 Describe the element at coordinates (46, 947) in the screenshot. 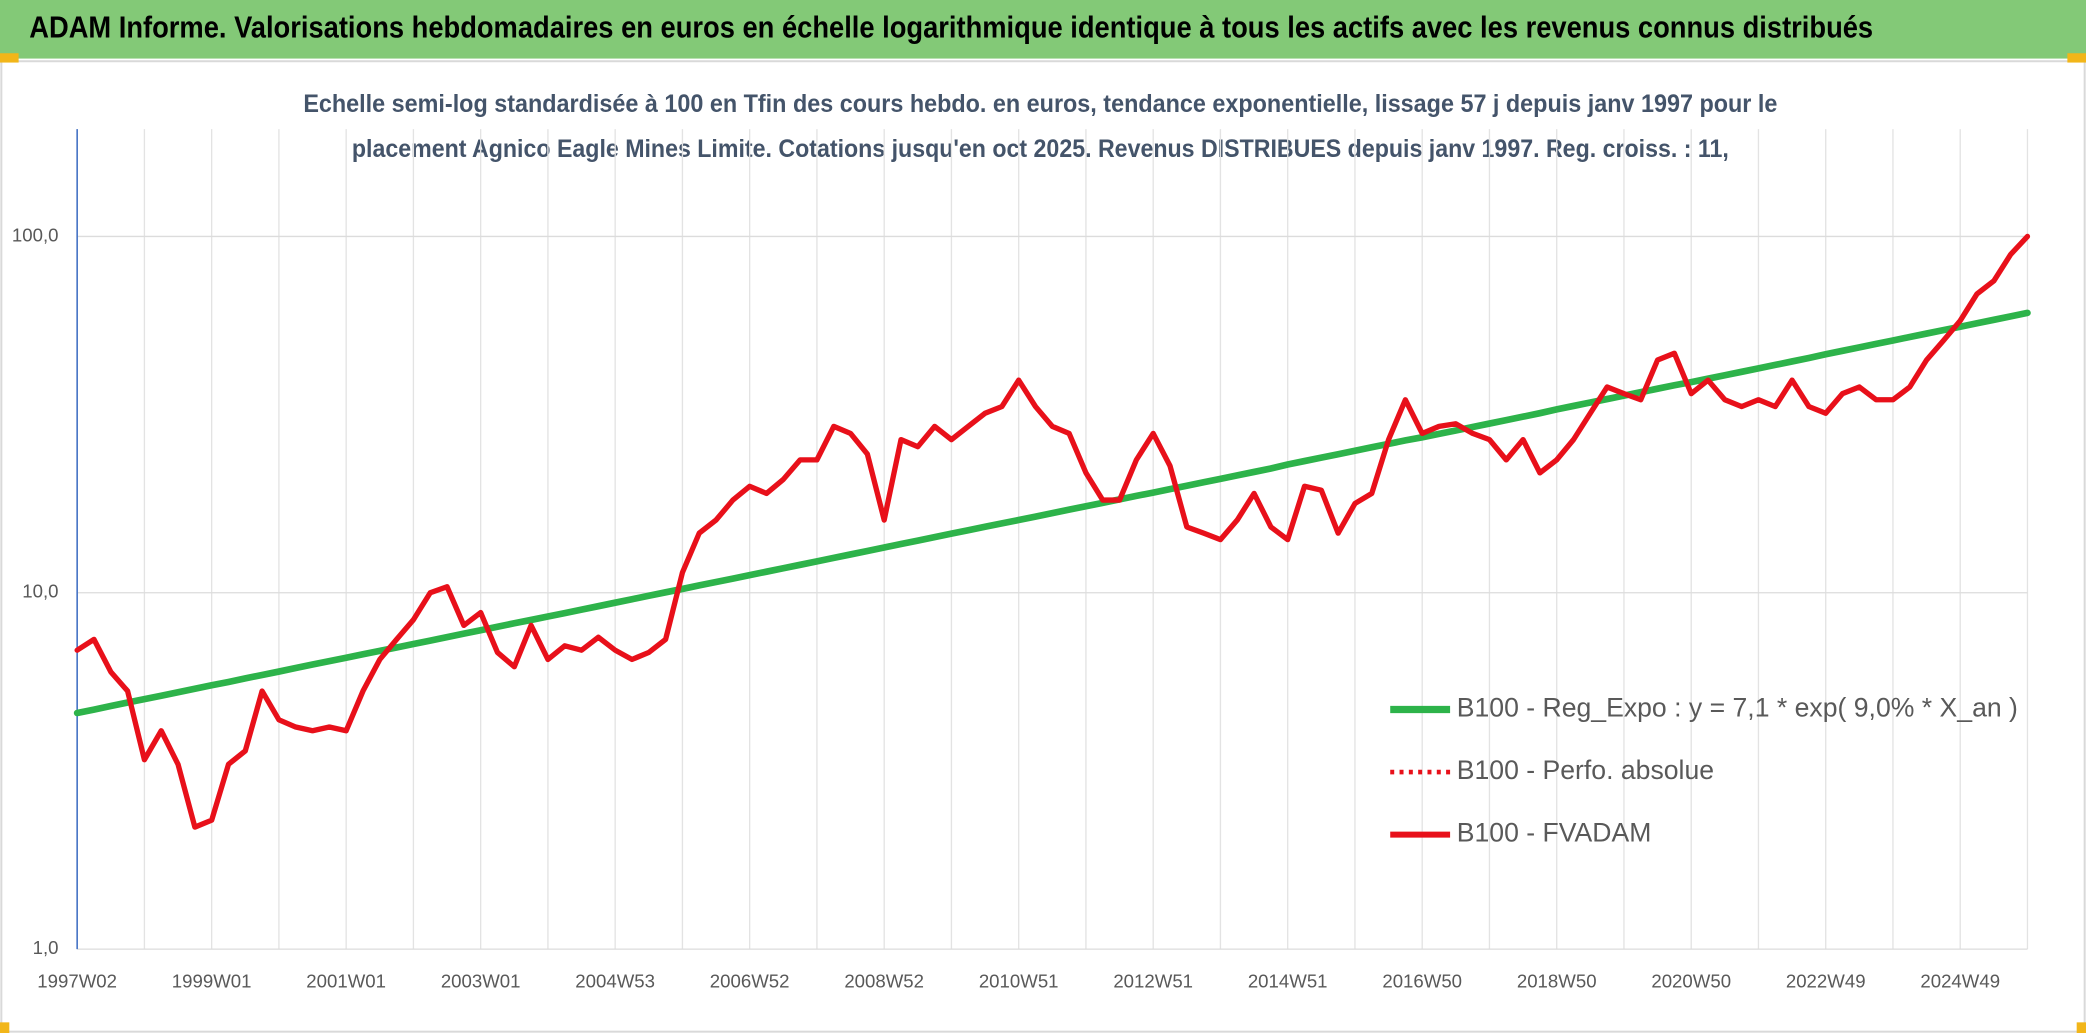

I see `y-tick-label: 1,0` at that location.